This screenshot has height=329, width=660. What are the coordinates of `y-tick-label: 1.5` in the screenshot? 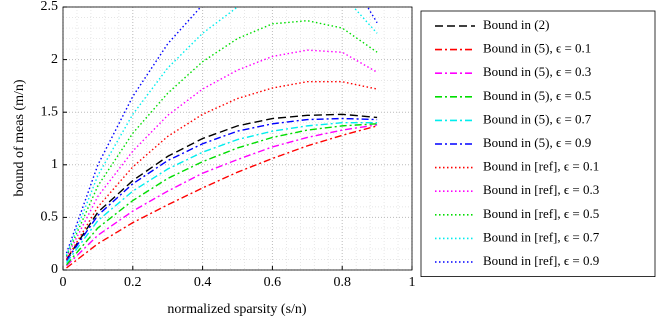 It's located at (50, 111).